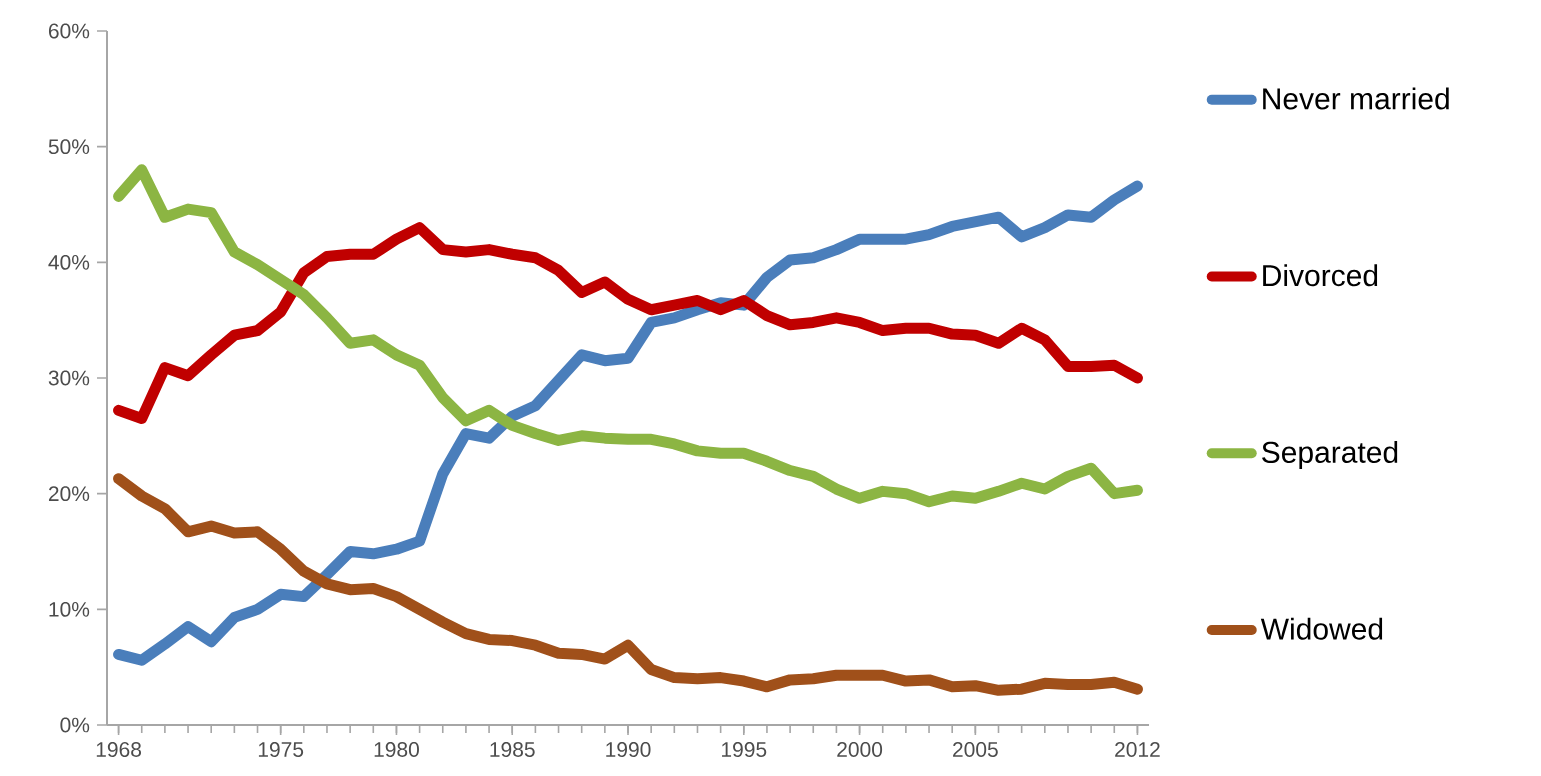 The image size is (1541, 776). Describe the element at coordinates (69, 262) in the screenshot. I see `y-tick-label: 40%` at that location.